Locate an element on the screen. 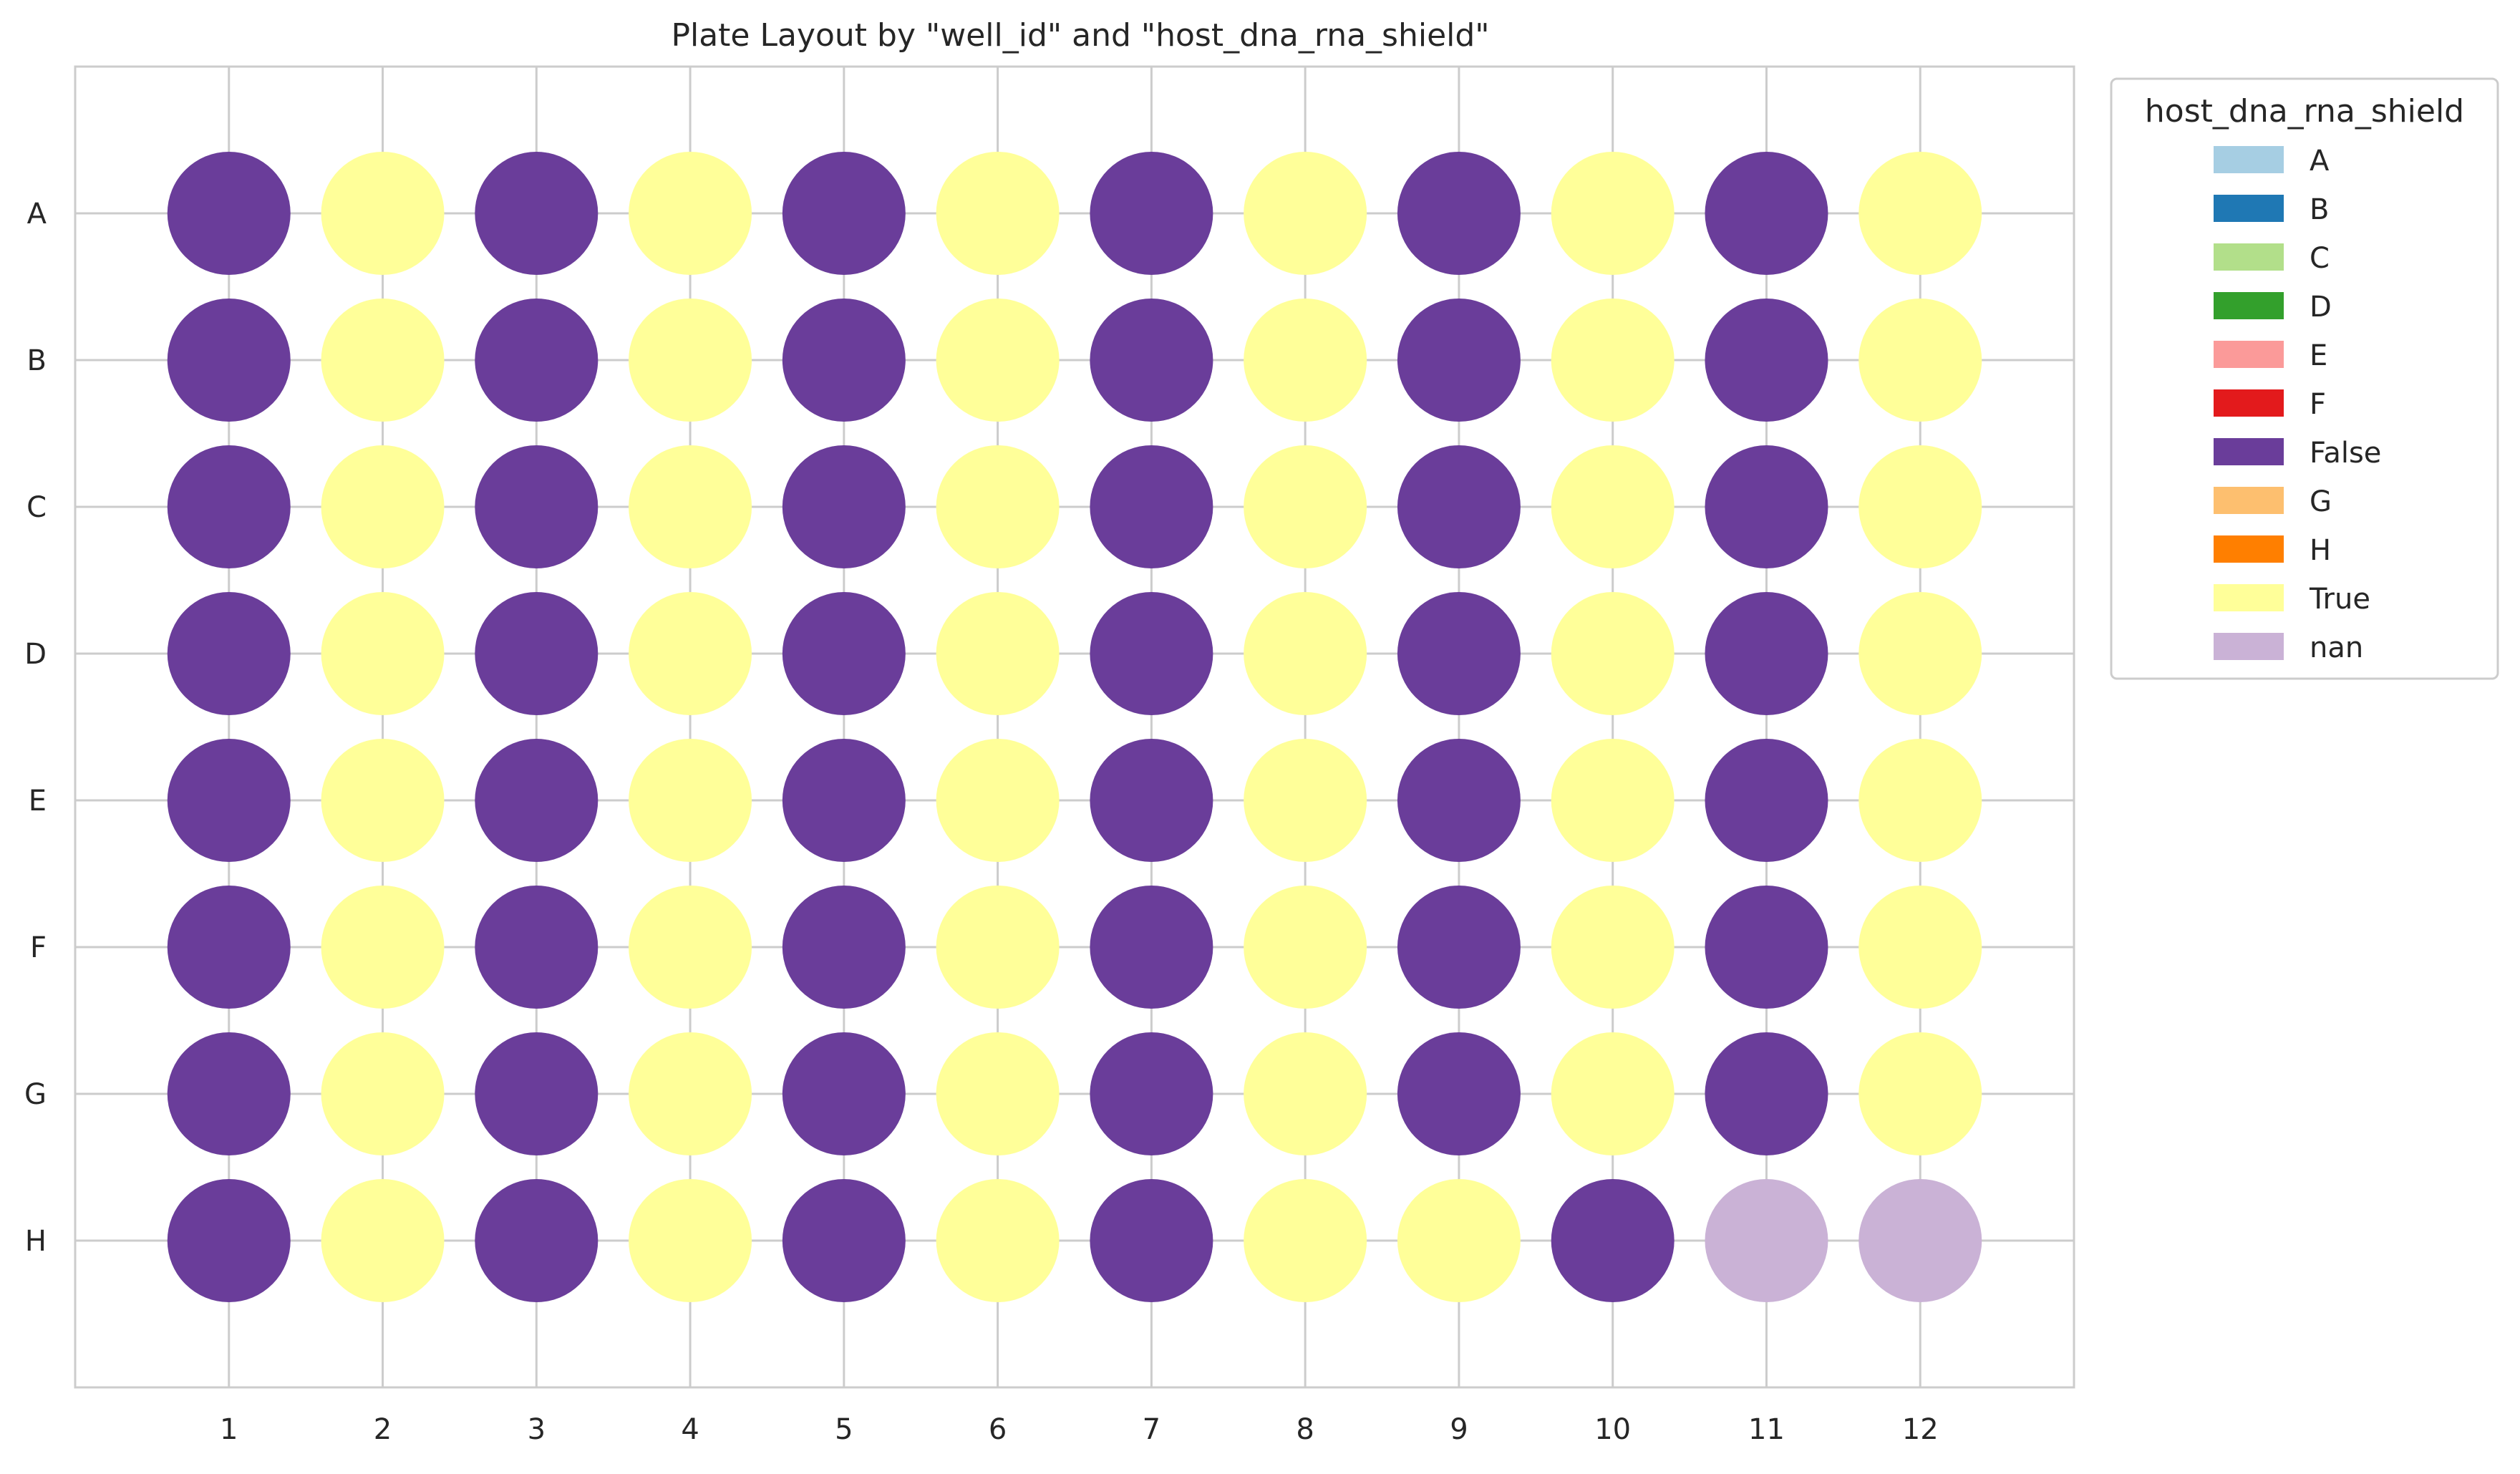 This screenshot has width=2520, height=1474. y-tick-label: C is located at coordinates (36, 507).